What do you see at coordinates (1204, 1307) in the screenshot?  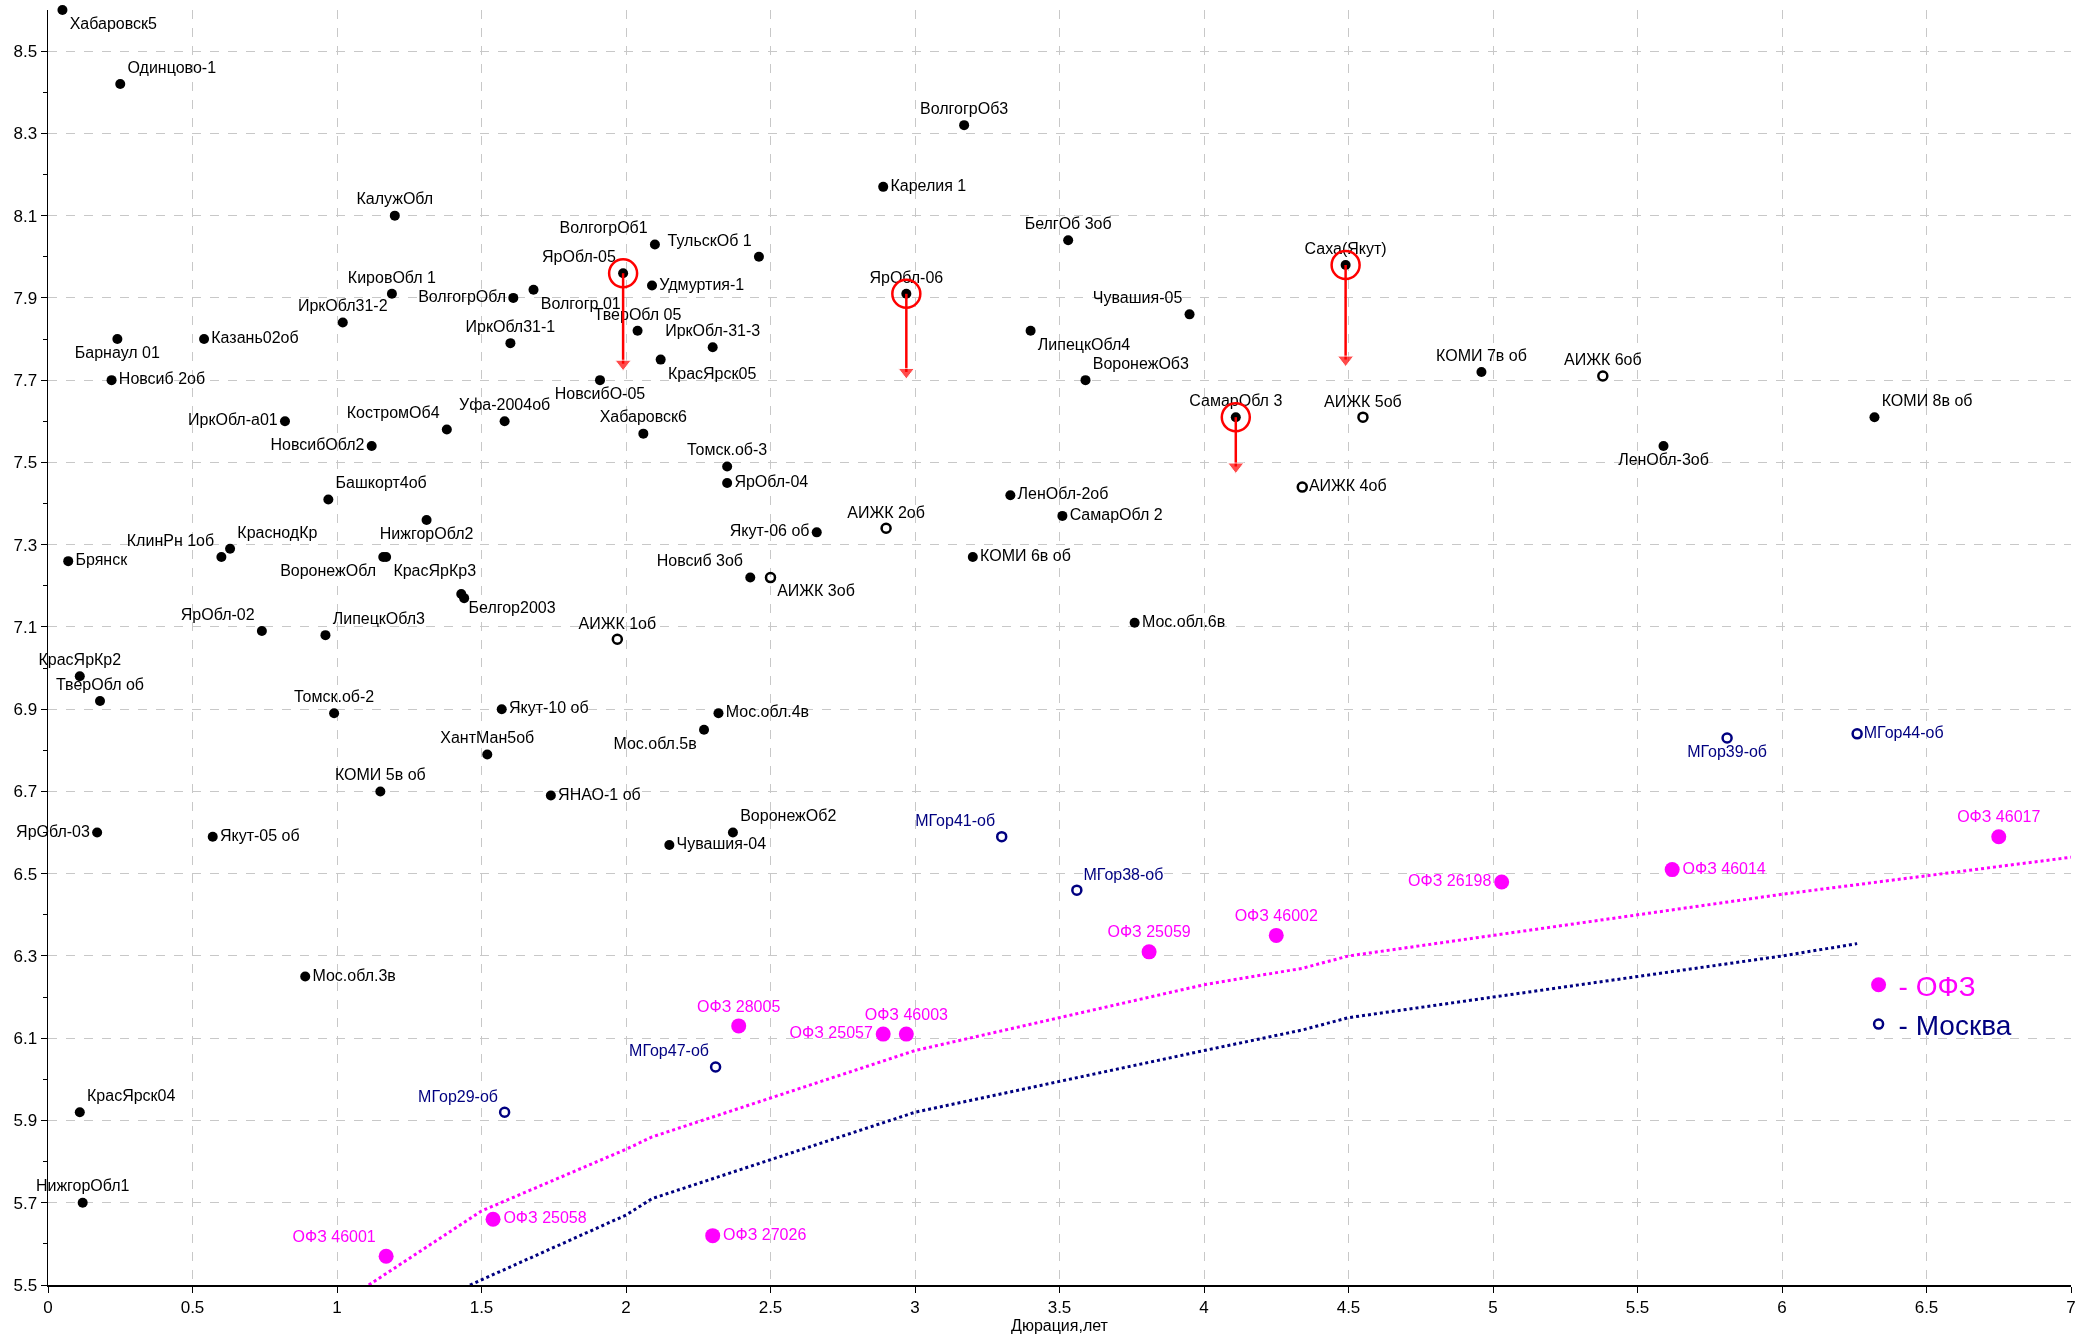 I see `x-tick-label: 4` at bounding box center [1204, 1307].